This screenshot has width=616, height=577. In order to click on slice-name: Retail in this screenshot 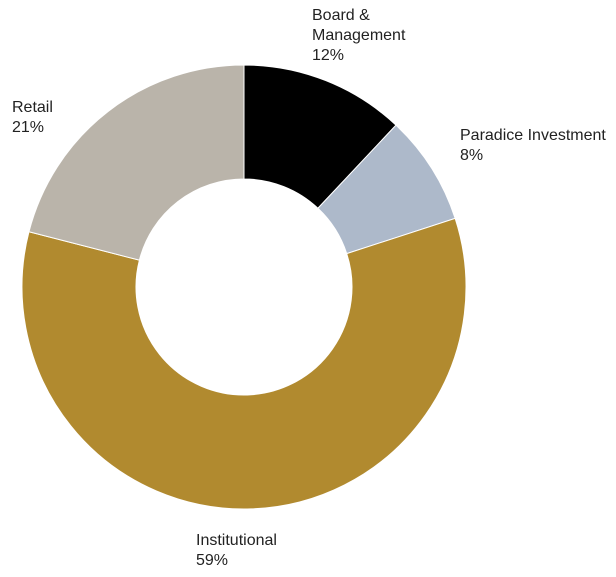, I will do `click(32, 107)`.